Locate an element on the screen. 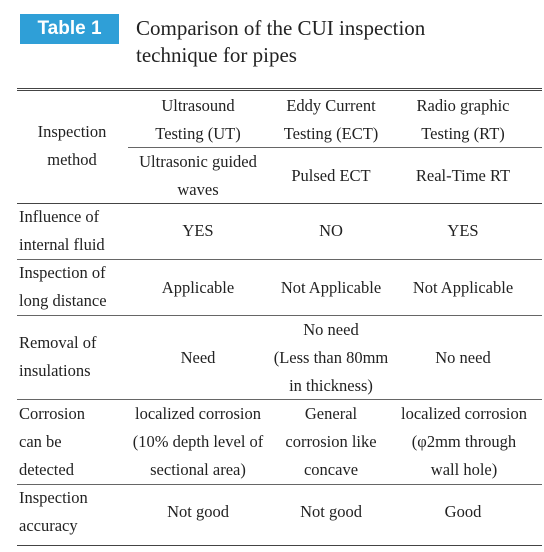 The width and height of the screenshot is (544, 552). header-row-label: Inspection method is located at coordinates (72, 145).